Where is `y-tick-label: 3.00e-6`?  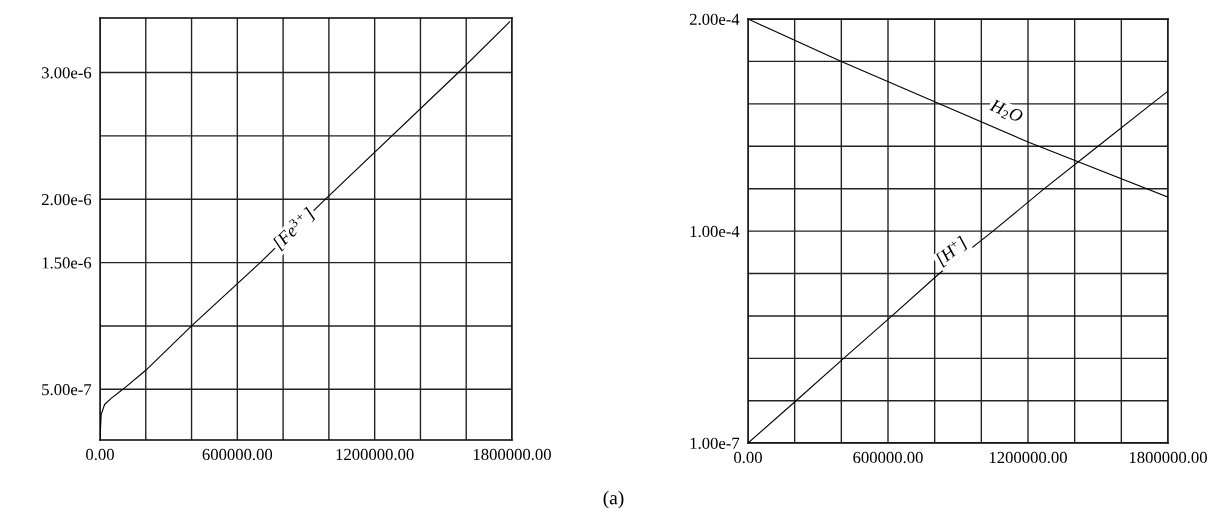 y-tick-label: 3.00e-6 is located at coordinates (67, 73).